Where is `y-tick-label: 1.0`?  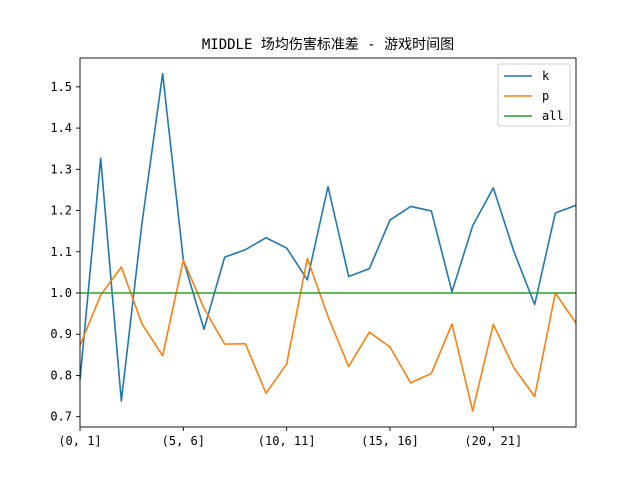
y-tick-label: 1.0 is located at coordinates (61, 293).